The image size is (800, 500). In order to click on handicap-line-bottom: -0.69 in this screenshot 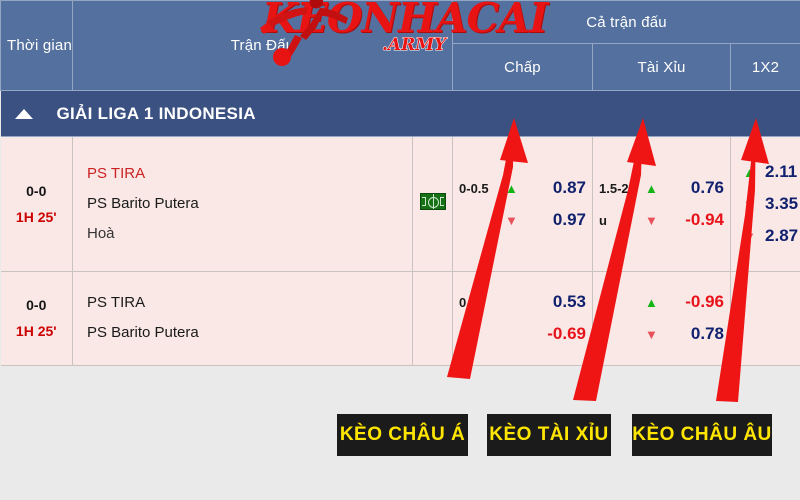, I will do `click(522, 334)`.